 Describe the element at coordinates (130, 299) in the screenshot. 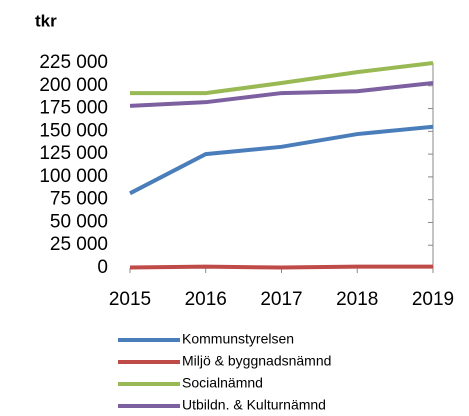

I see `x-tick-label: 2015` at that location.